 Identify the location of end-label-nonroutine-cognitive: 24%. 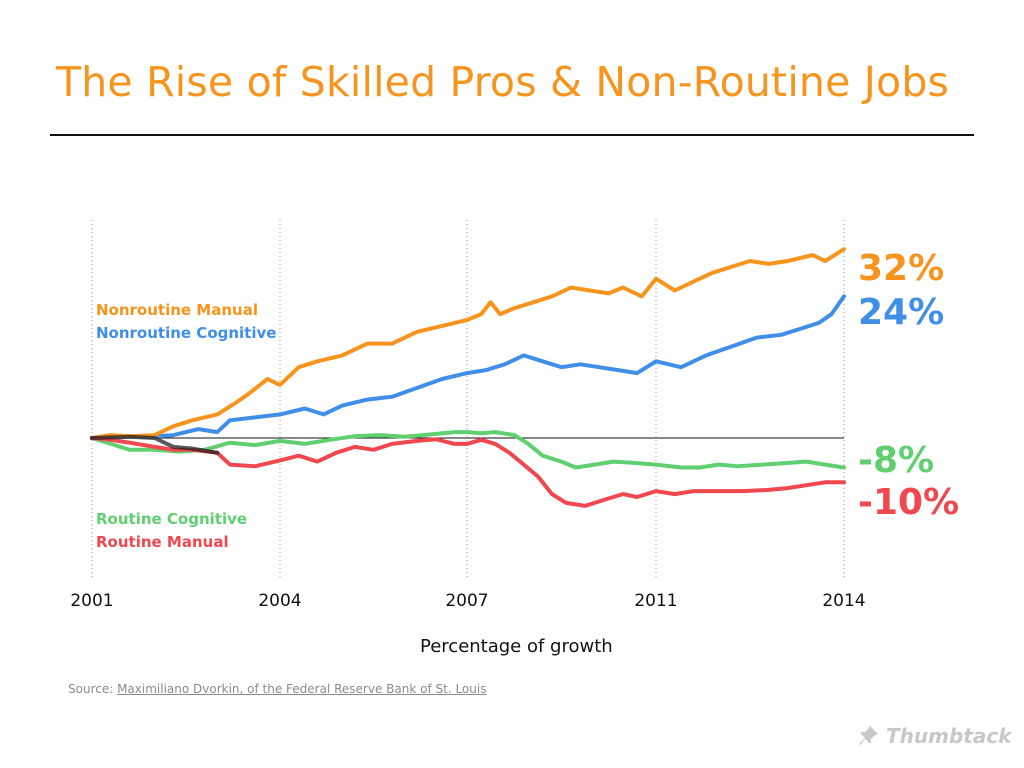
(901, 312).